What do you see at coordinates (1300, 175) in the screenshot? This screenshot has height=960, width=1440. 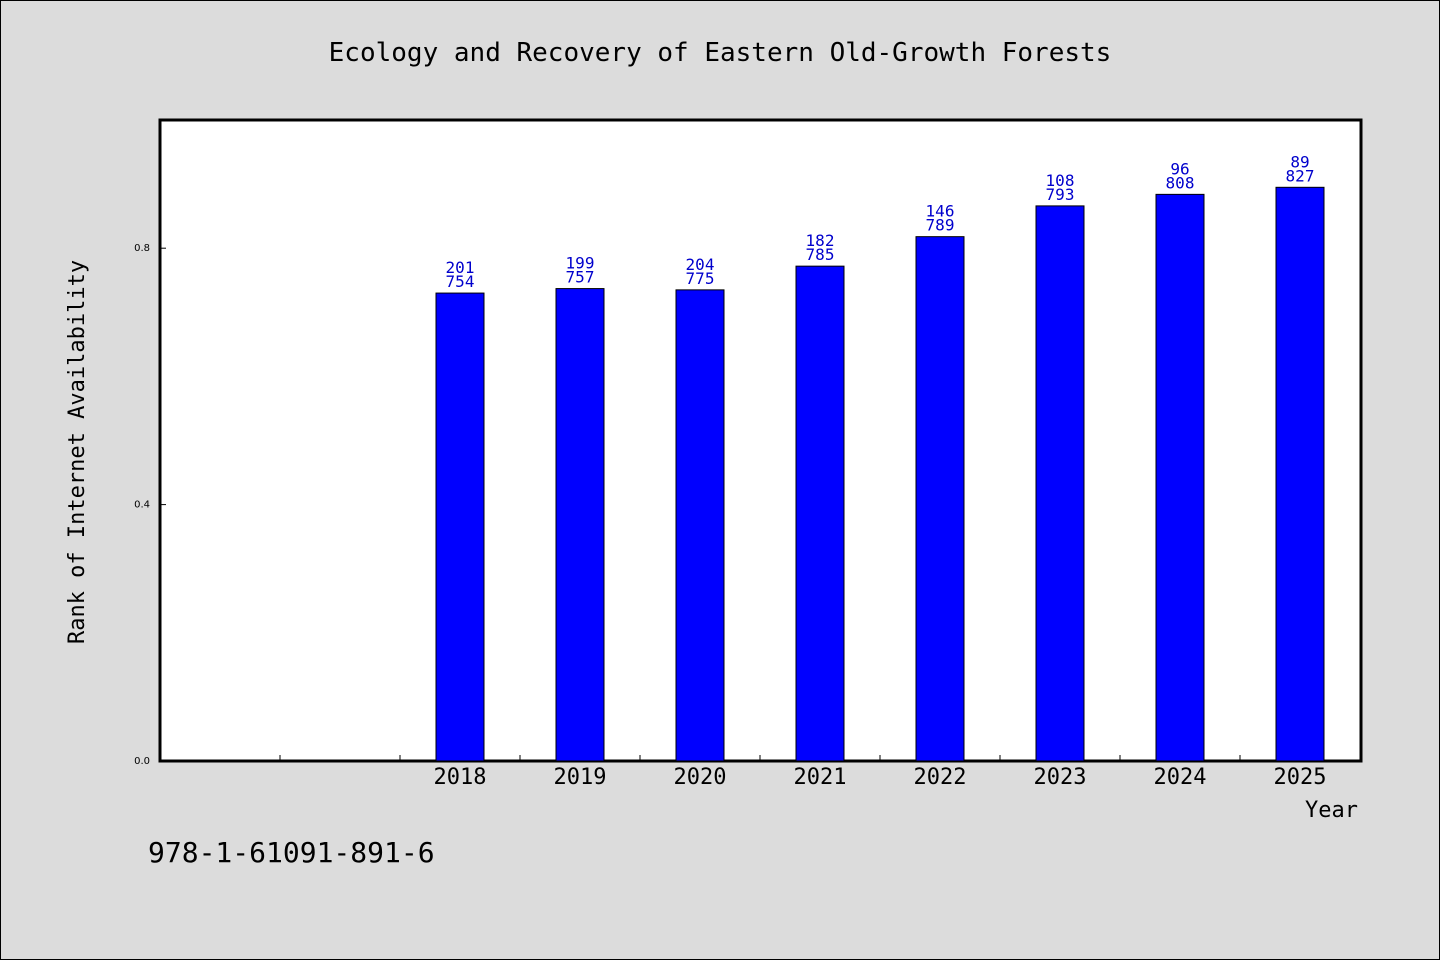 I see `bar-label-bottom-2025: 827` at bounding box center [1300, 175].